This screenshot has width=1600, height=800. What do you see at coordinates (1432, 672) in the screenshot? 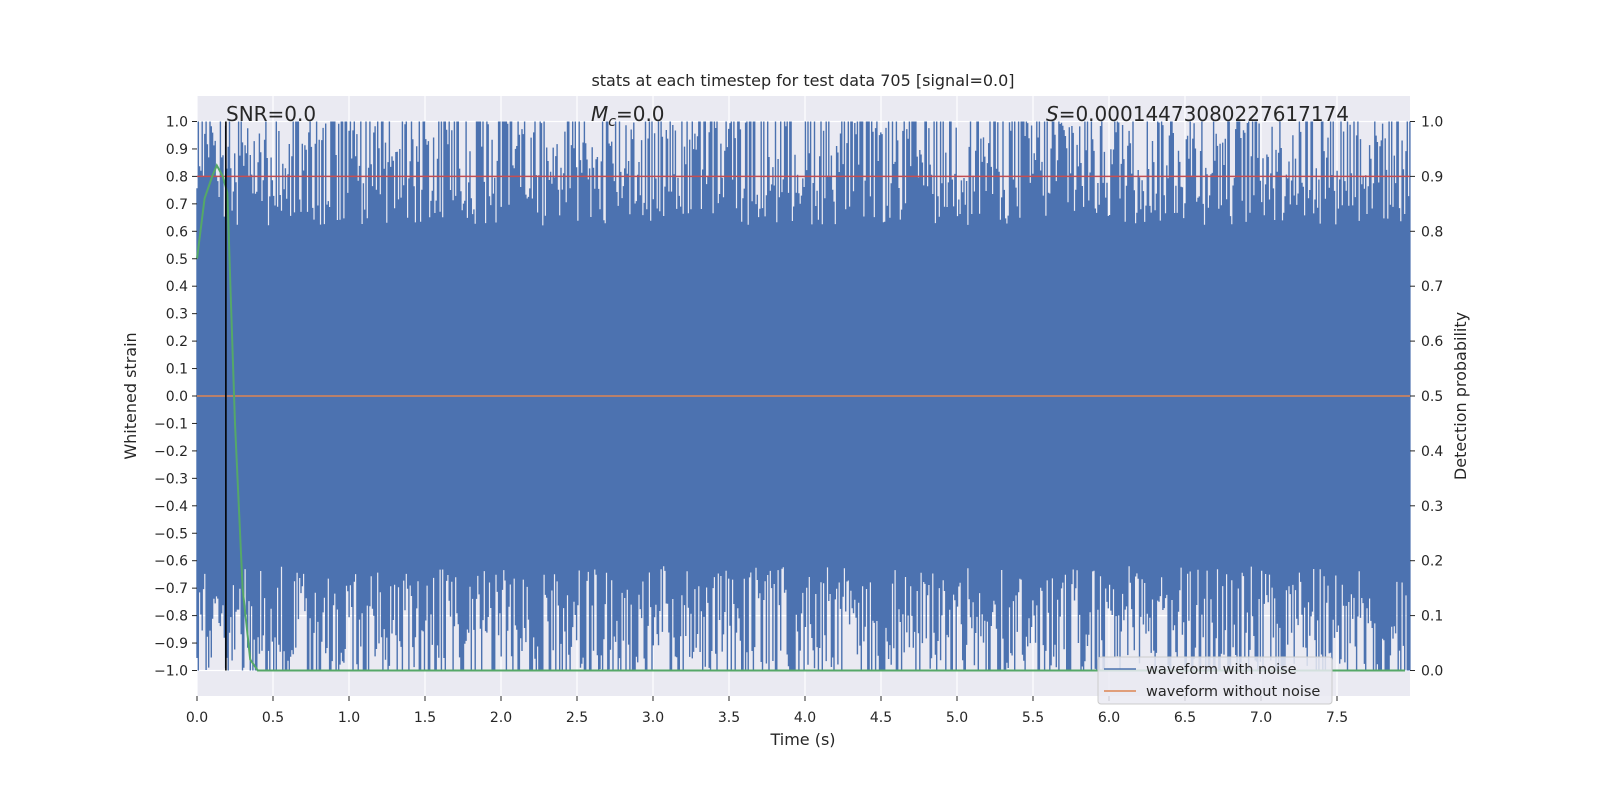
I see `y2-tick-label: 0.0` at bounding box center [1432, 672].